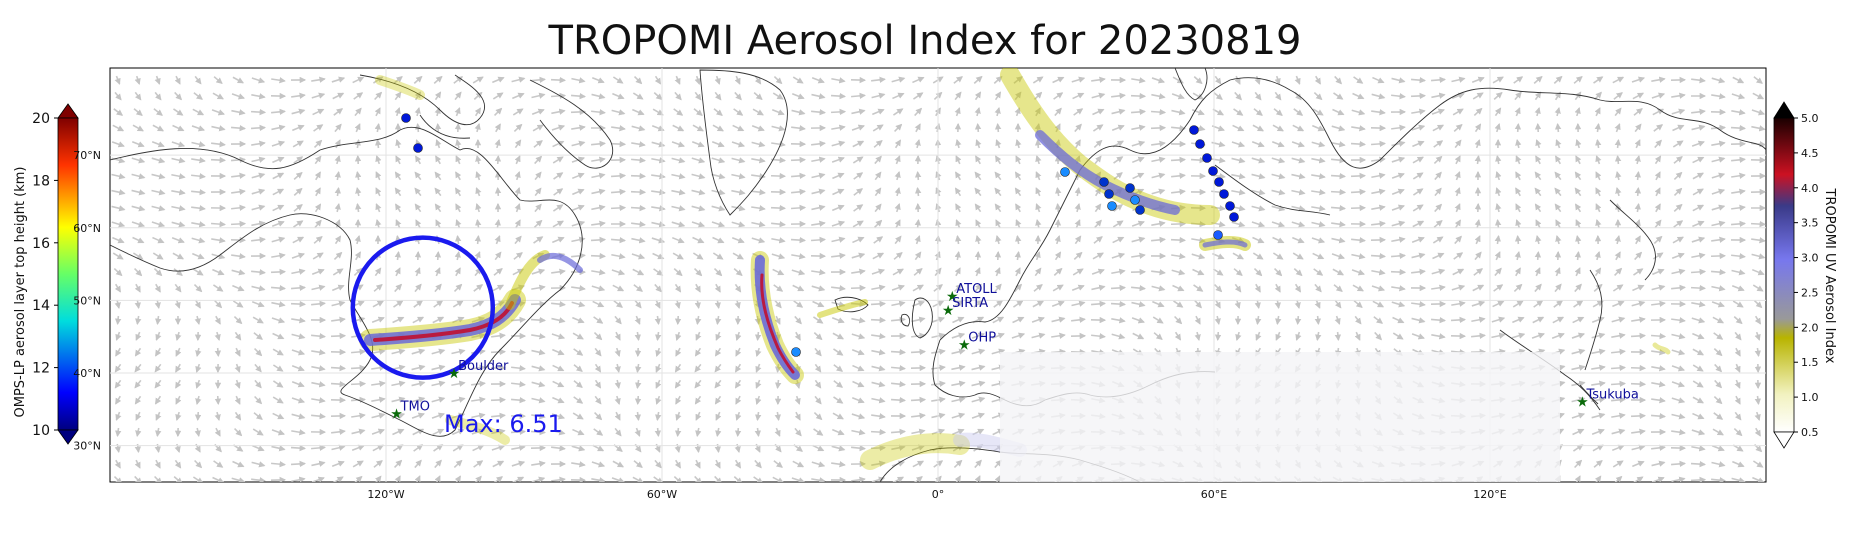 This screenshot has height=550, width=1850. Describe the element at coordinates (1810, 118) in the screenshot. I see `right-colorbar-tick: 5.0` at that location.